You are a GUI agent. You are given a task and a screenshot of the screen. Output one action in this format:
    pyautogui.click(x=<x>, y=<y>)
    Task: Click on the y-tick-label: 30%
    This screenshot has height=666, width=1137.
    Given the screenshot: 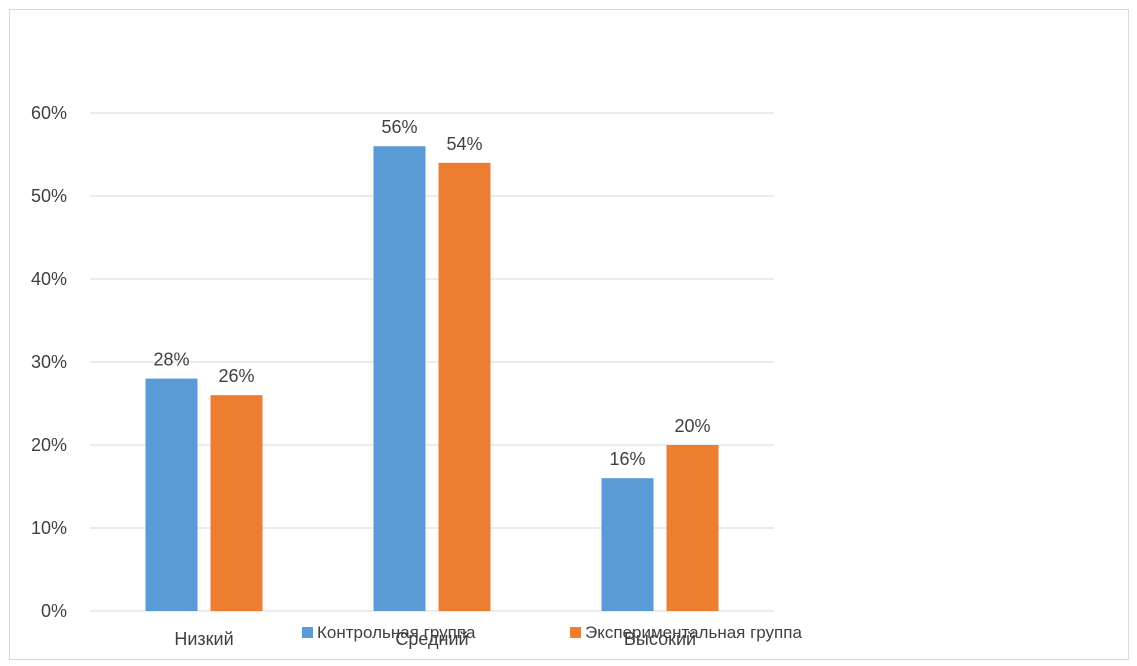 What is the action you would take?
    pyautogui.click(x=49, y=362)
    